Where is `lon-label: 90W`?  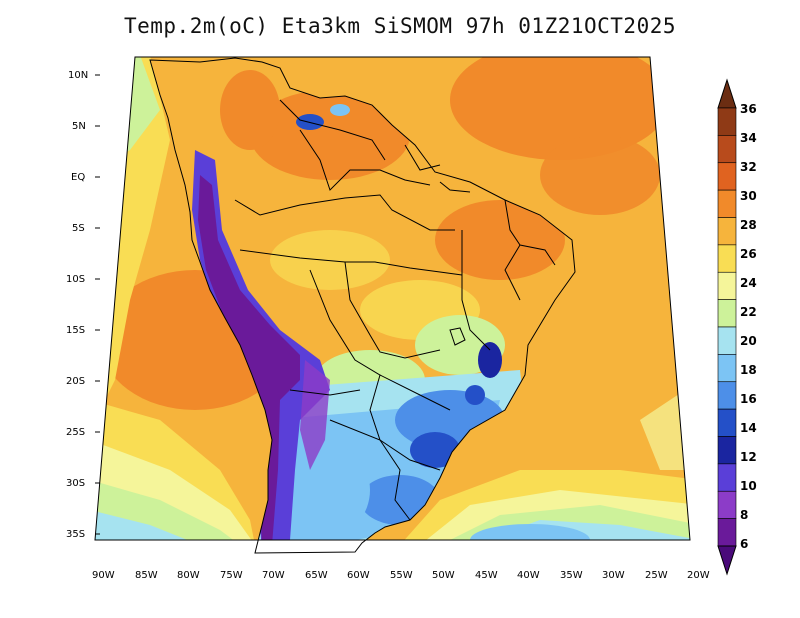 lon-label: 90W is located at coordinates (103, 575).